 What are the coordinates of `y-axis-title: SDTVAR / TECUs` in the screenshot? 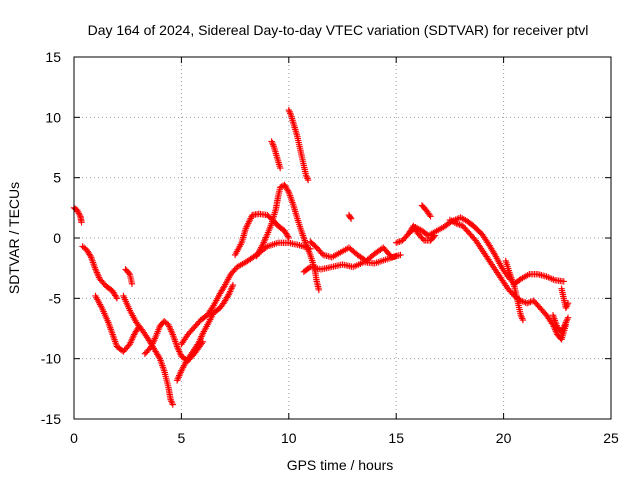 It's located at (14, 238).